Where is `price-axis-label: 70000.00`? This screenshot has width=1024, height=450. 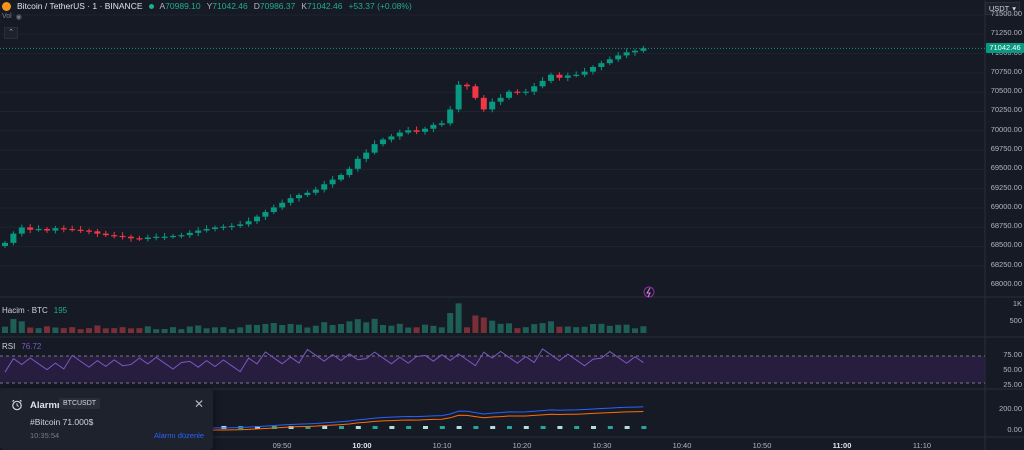 price-axis-label: 70000.00 is located at coordinates (1006, 129).